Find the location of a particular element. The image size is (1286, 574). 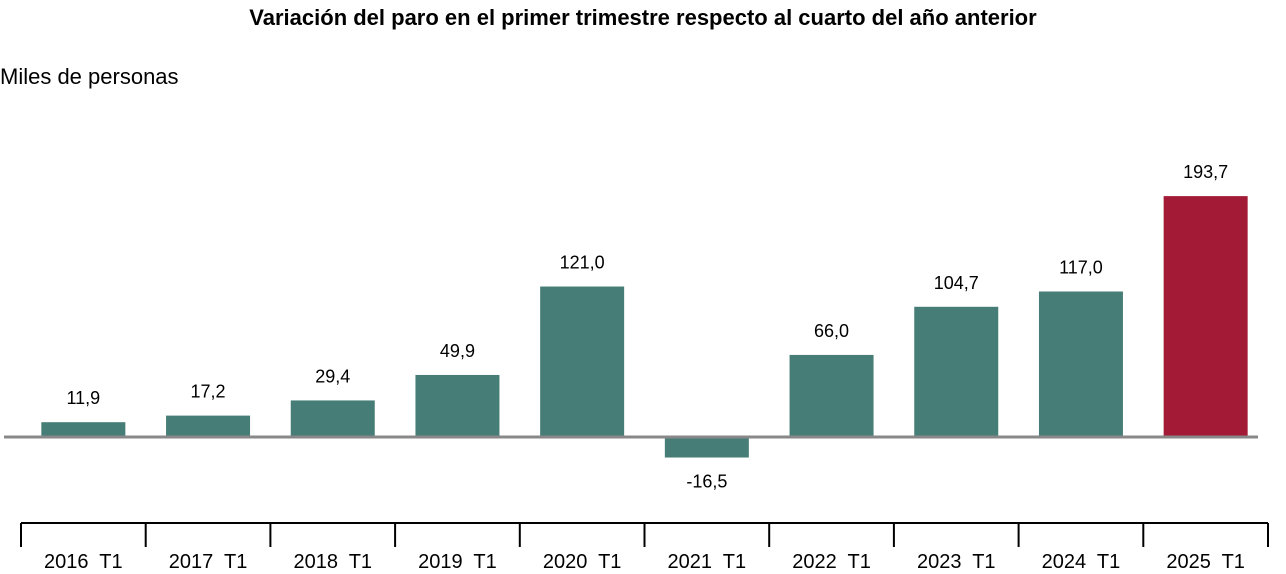

x-tick-label: 2016 T1 is located at coordinates (83, 562).